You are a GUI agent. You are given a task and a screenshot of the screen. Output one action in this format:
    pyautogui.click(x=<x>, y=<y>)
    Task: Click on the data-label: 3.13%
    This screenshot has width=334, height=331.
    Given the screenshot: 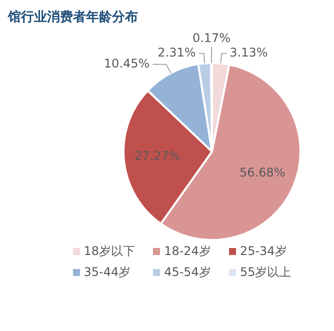 What is the action you would take?
    pyautogui.click(x=249, y=53)
    